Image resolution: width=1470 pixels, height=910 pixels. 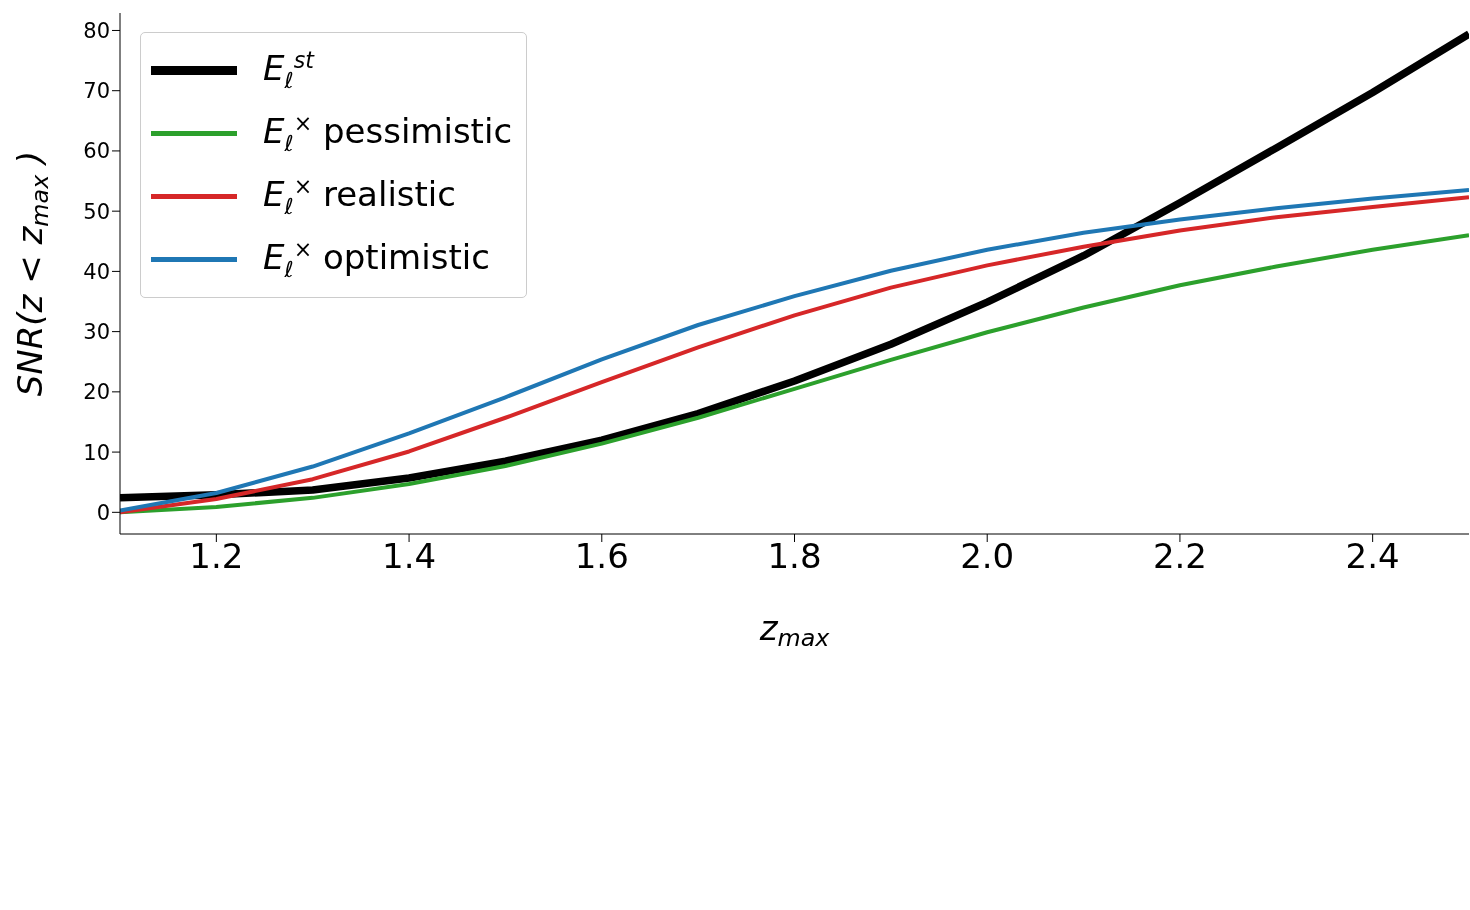 I want to click on x-tick-label: 2.0, so click(x=987, y=556).